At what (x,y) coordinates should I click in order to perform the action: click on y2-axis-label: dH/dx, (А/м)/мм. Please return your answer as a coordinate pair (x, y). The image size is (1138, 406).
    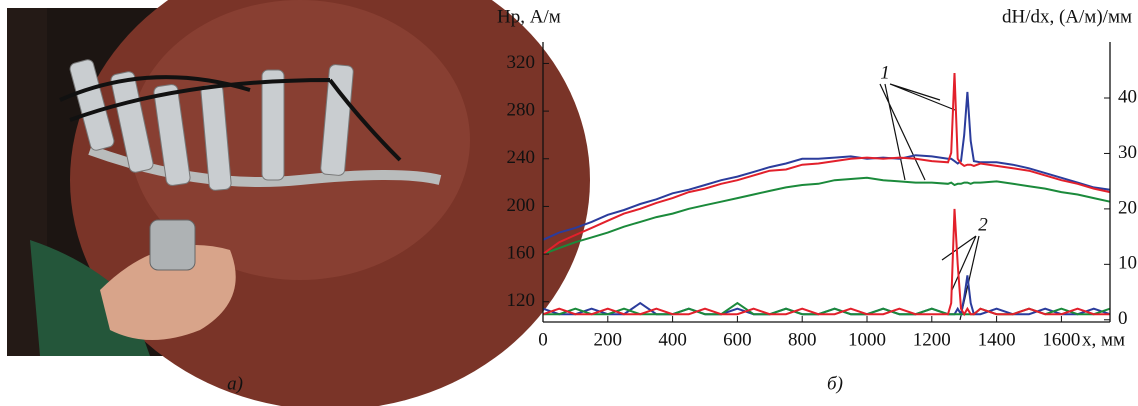
    Looking at the image, I should click on (1067, 16).